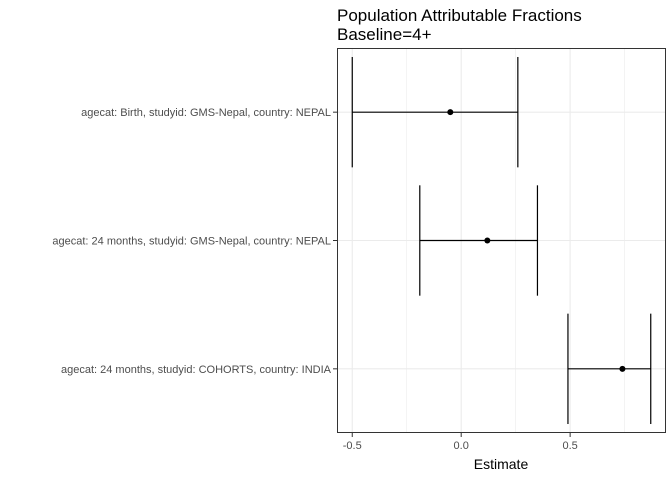 The height and width of the screenshot is (480, 672). What do you see at coordinates (569, 446) in the screenshot?
I see `x-tick-label: 0.5` at bounding box center [569, 446].